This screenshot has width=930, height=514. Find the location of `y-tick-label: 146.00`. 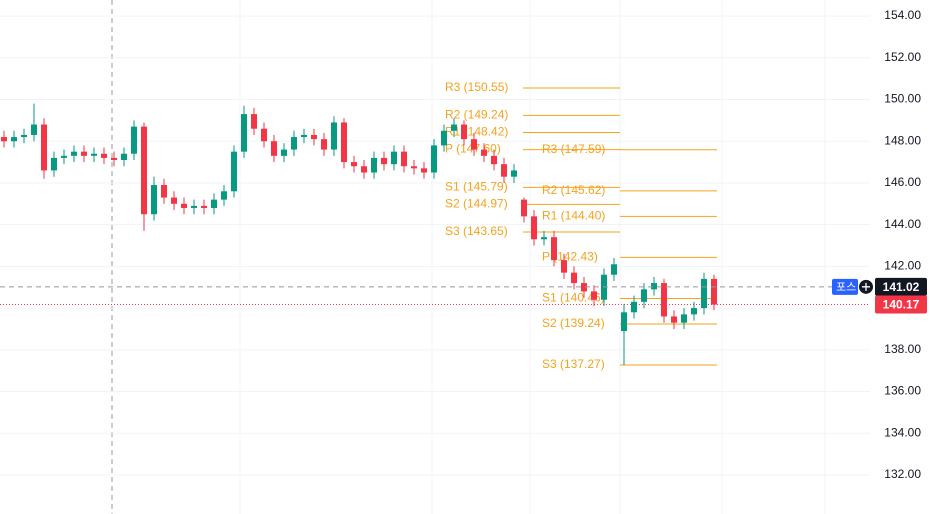

y-tick-label: 146.00 is located at coordinates (902, 182).